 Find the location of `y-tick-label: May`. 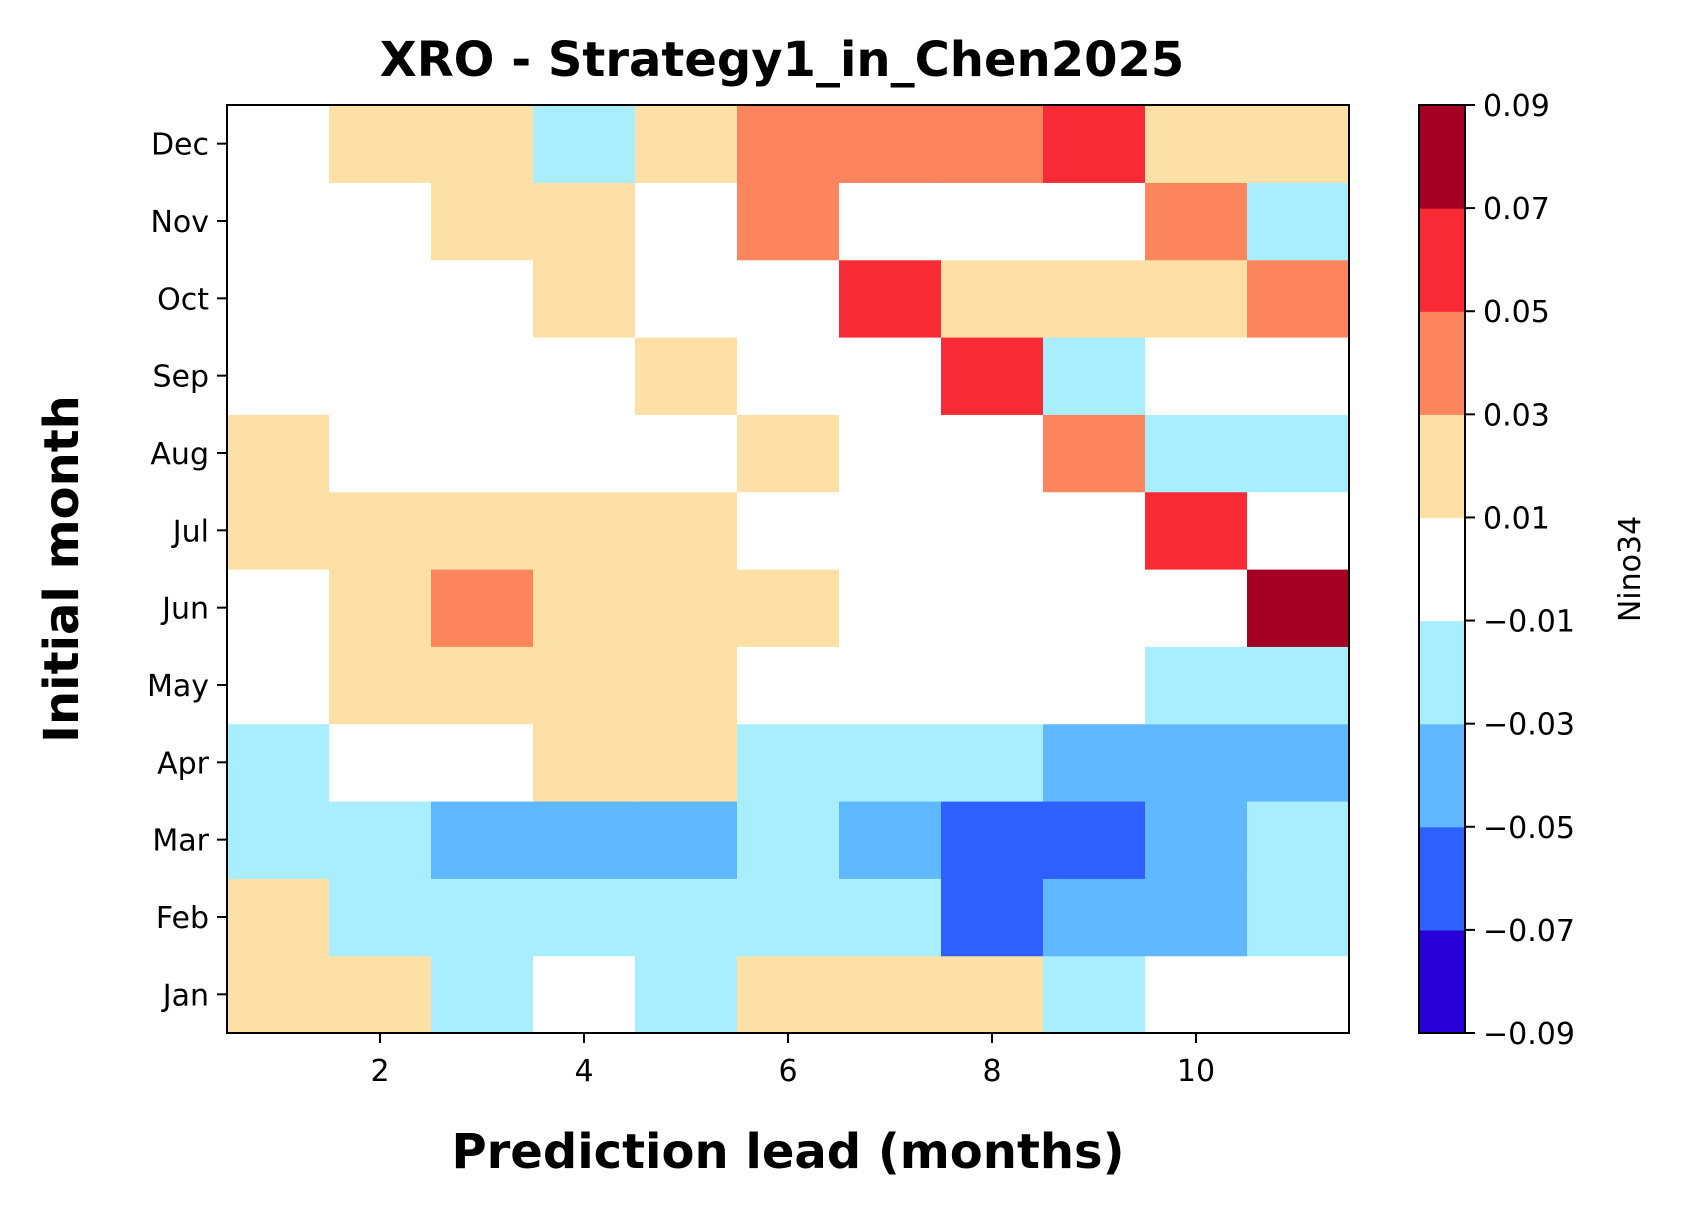

y-tick-label: May is located at coordinates (178, 686).